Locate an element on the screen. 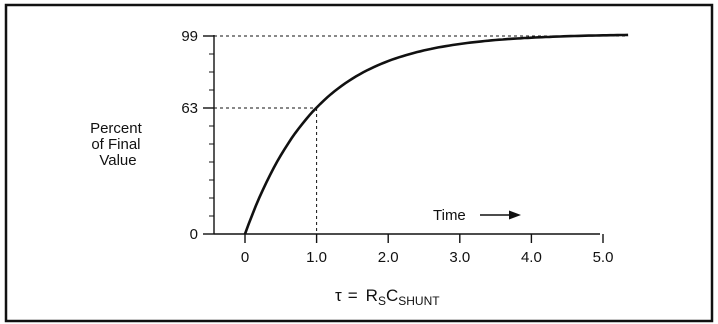  time-label: Time is located at coordinates (449, 215).